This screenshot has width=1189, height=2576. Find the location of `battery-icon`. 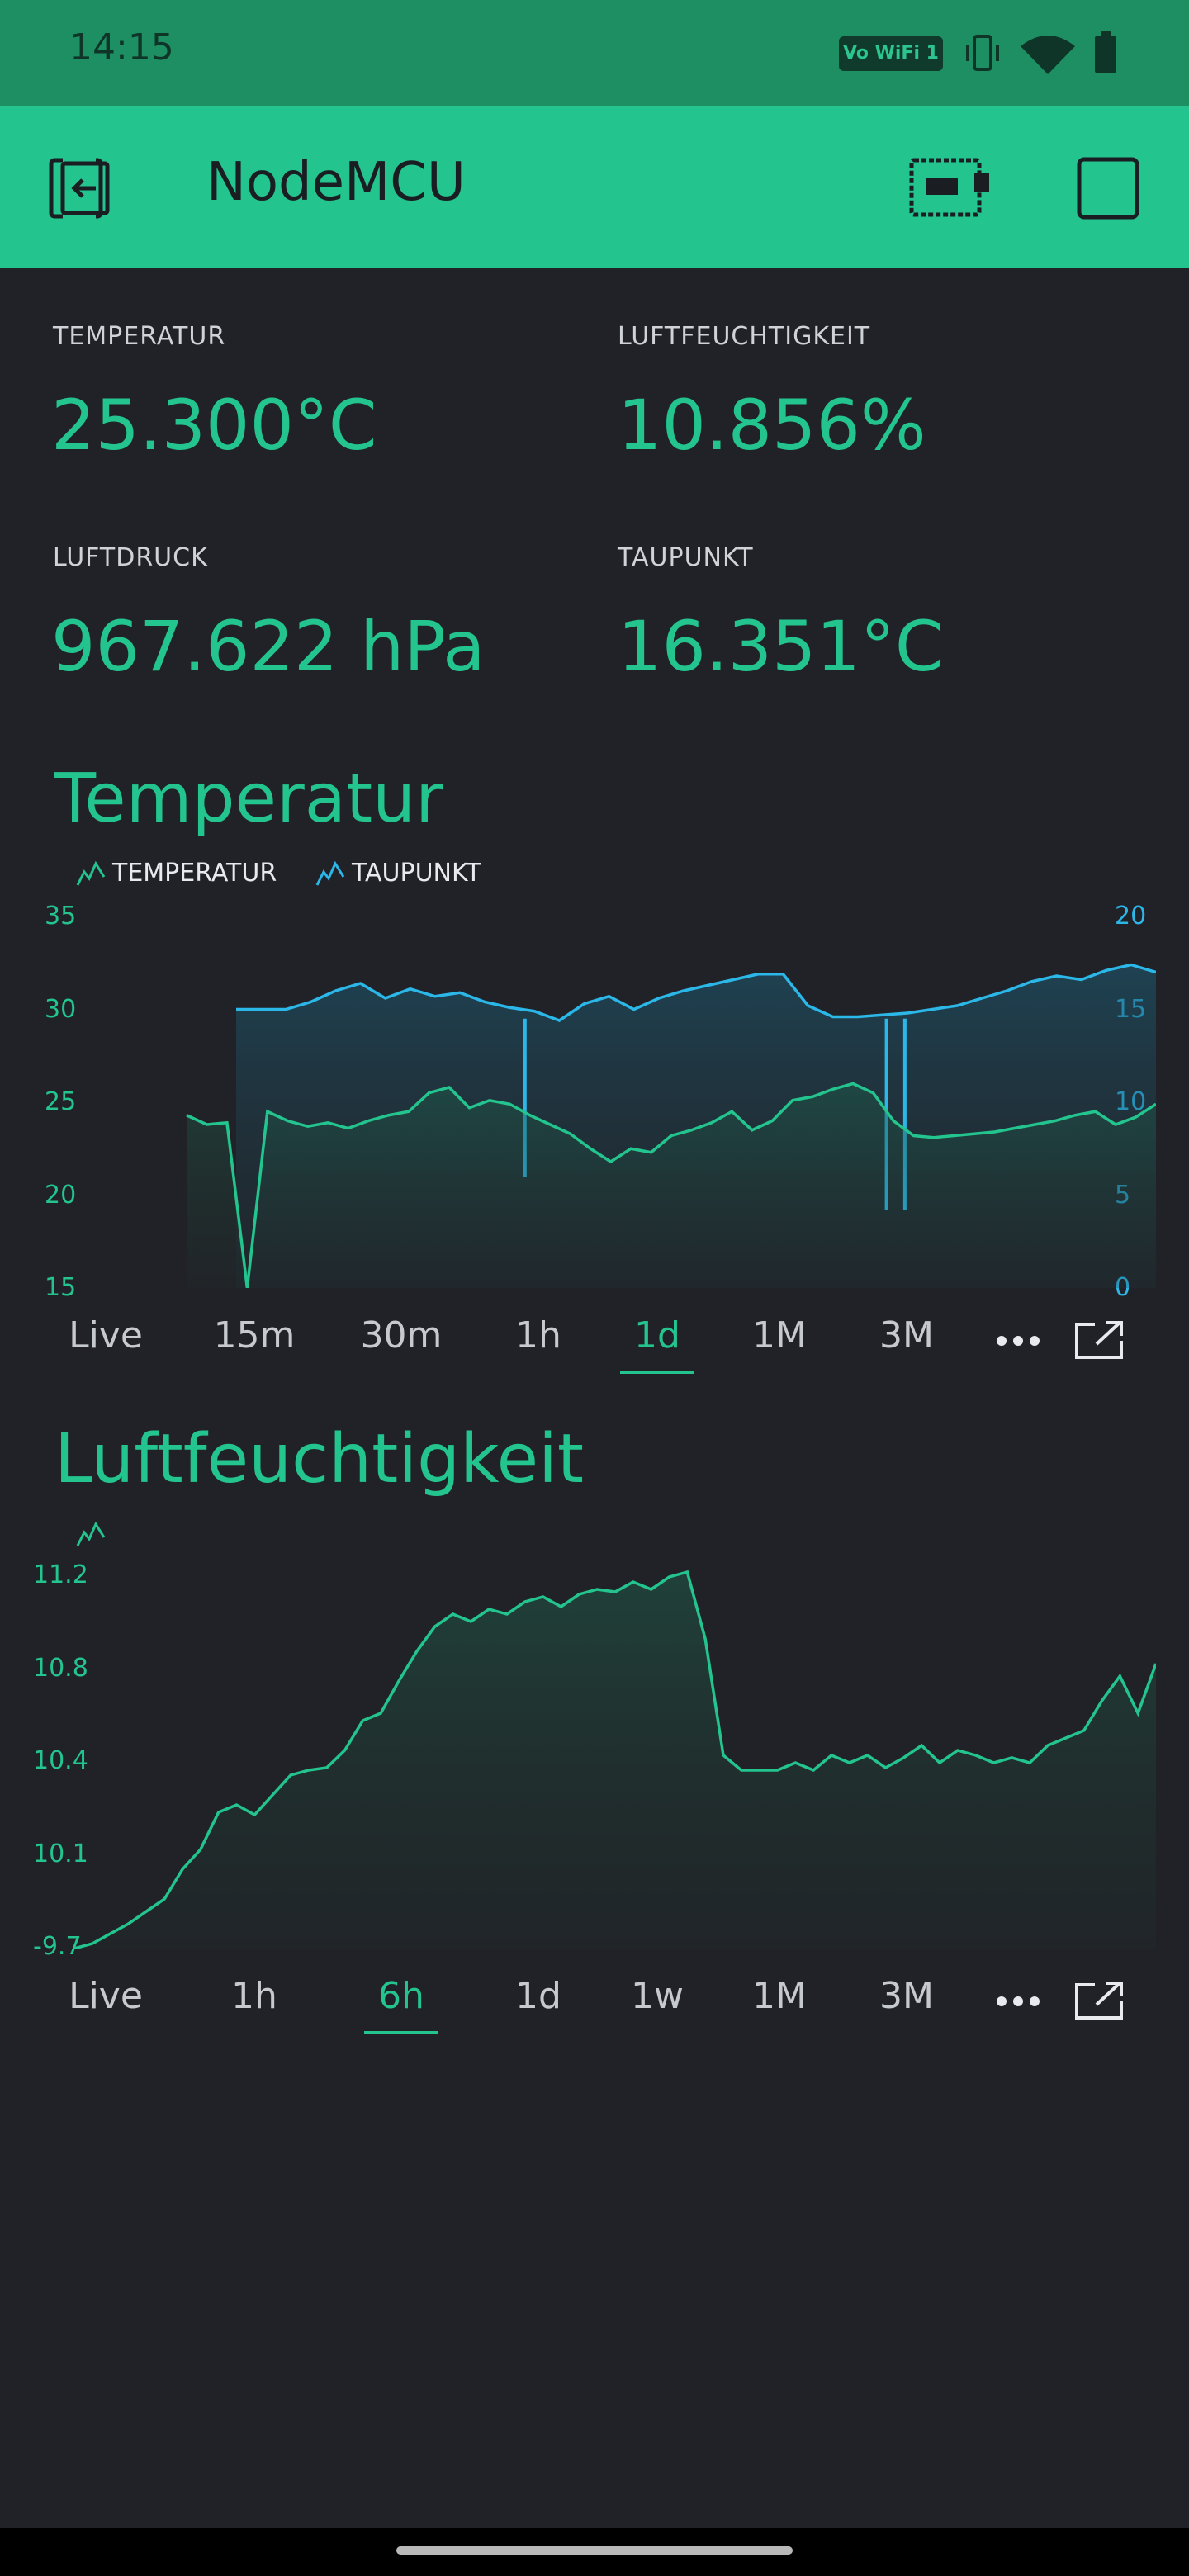

battery-icon is located at coordinates (1105, 52).